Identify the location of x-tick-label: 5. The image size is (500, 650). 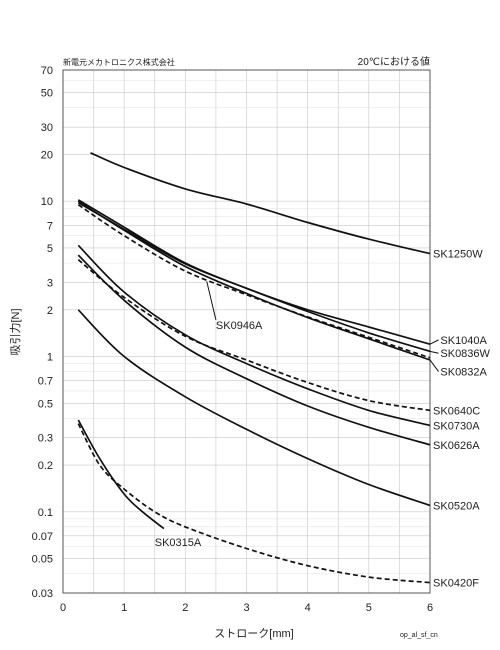
(369, 608).